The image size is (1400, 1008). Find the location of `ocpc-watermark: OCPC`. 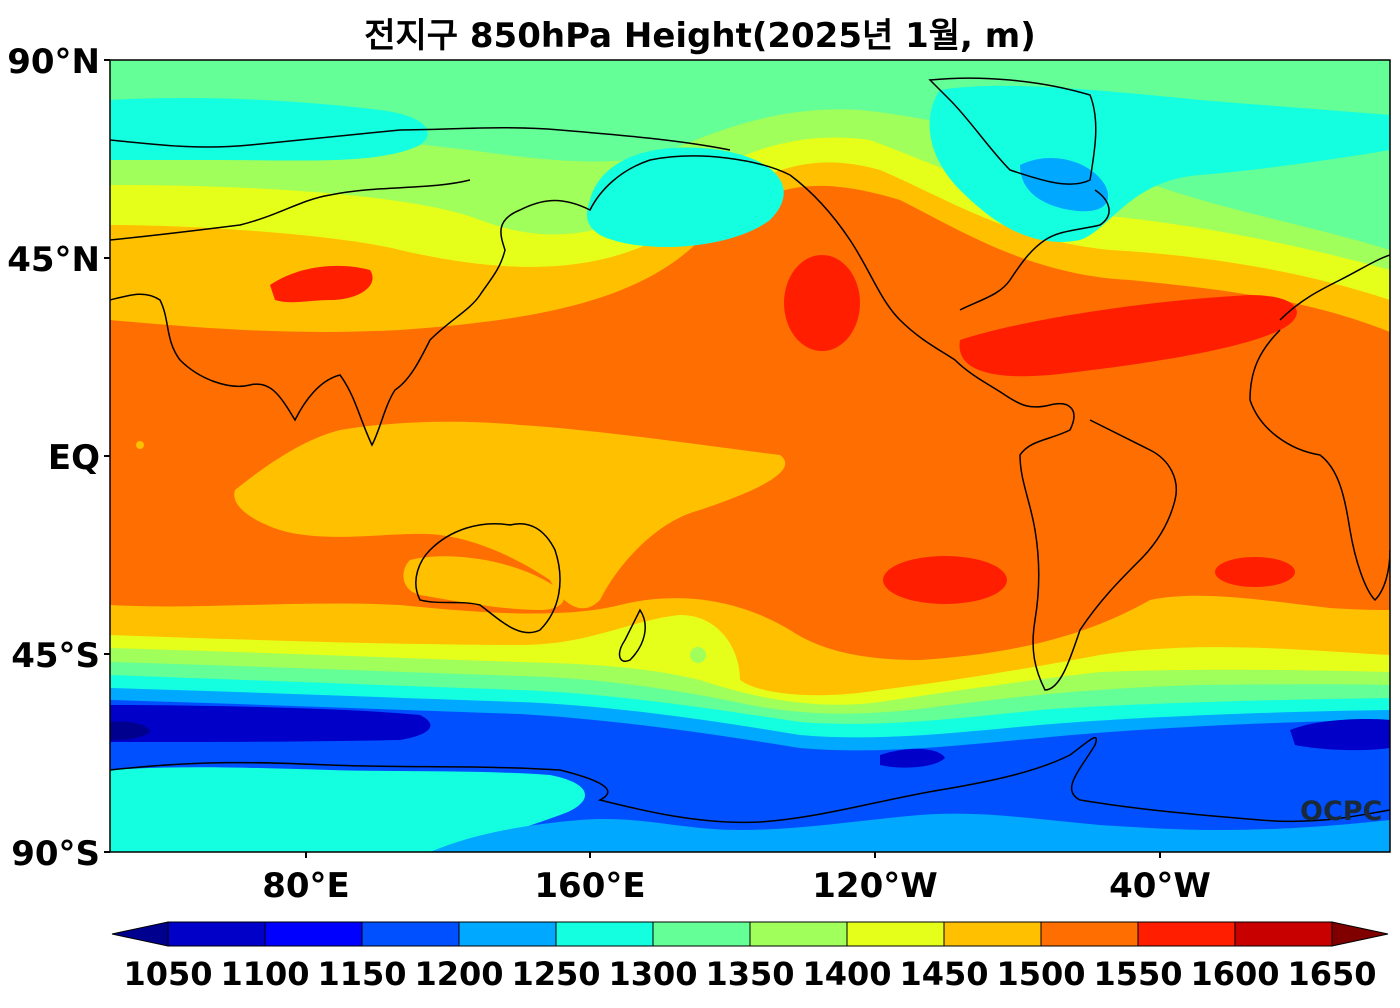

ocpc-watermark: OCPC is located at coordinates (1341, 811).